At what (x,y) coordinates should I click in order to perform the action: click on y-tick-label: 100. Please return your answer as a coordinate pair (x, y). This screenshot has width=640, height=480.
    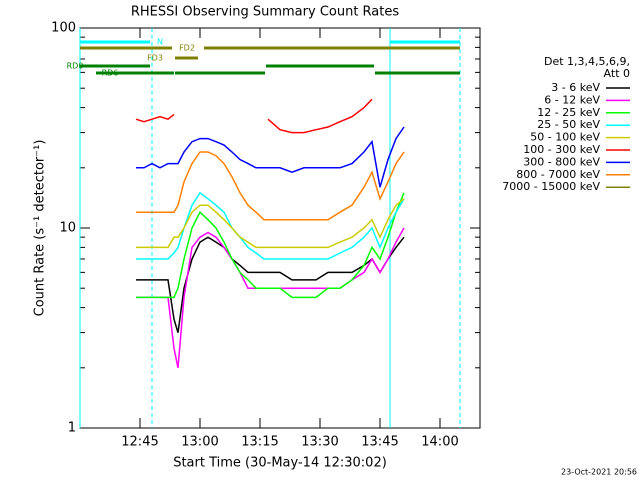
    Looking at the image, I should click on (63, 28).